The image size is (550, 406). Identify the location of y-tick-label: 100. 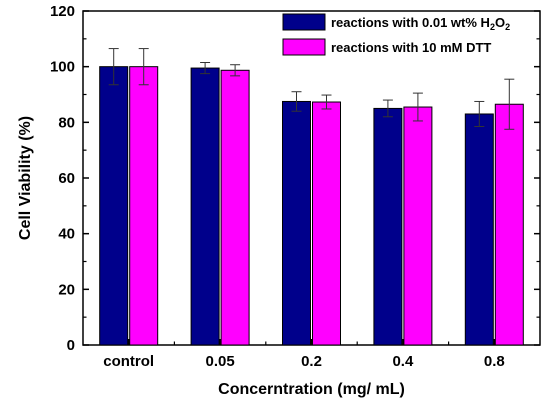
(62, 67).